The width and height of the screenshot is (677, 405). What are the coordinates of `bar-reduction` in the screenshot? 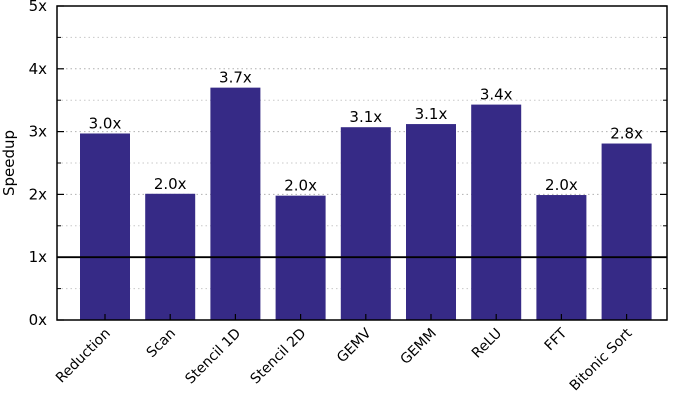 It's located at (105, 226).